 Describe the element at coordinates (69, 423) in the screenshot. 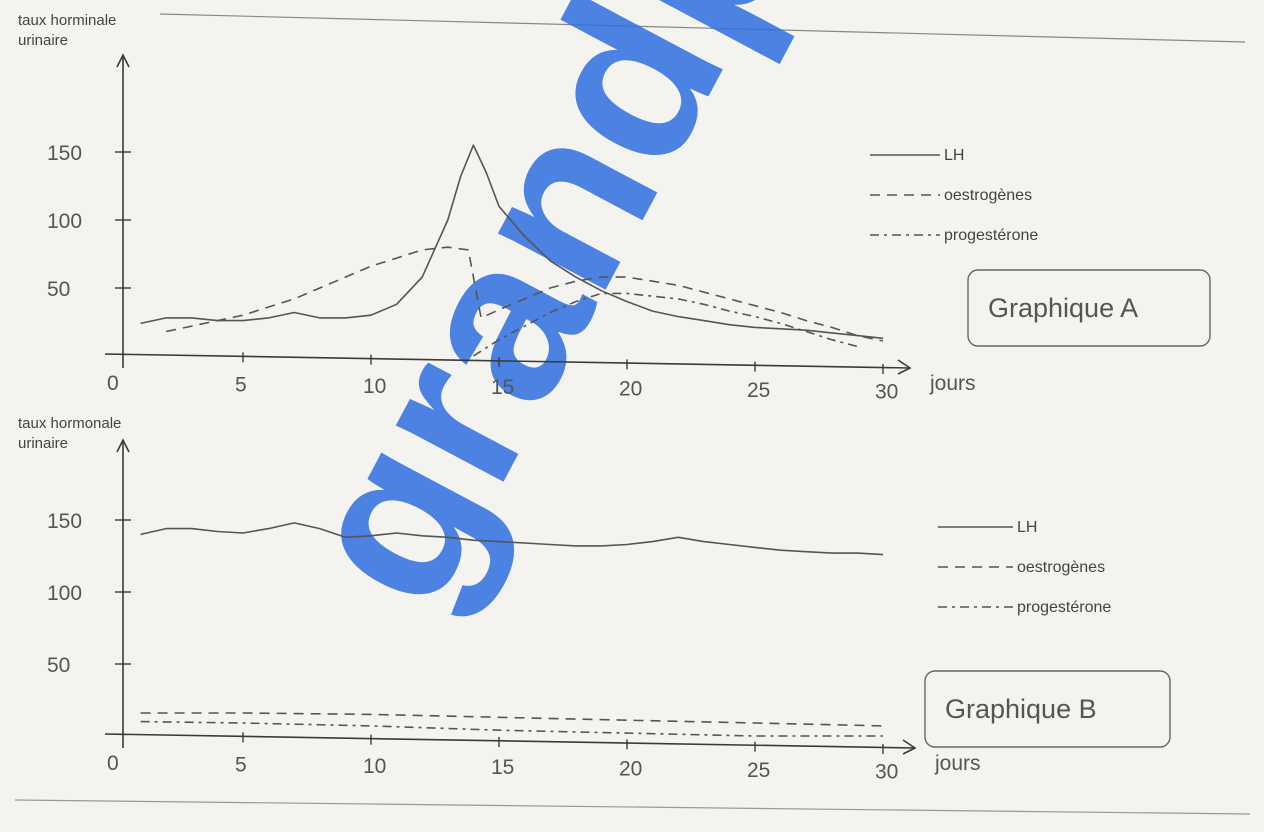

I see `y-axis-label-line-1: taux hormonale` at that location.